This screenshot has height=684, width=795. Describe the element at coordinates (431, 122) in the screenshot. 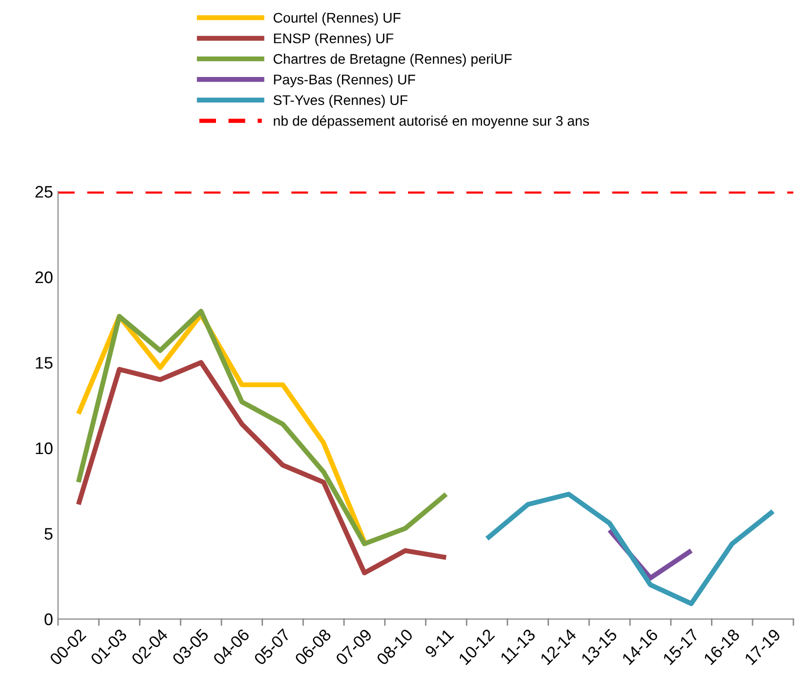

I see `legend-label: nb de dépassement autorisé en moyenne sur 3 ans` at that location.